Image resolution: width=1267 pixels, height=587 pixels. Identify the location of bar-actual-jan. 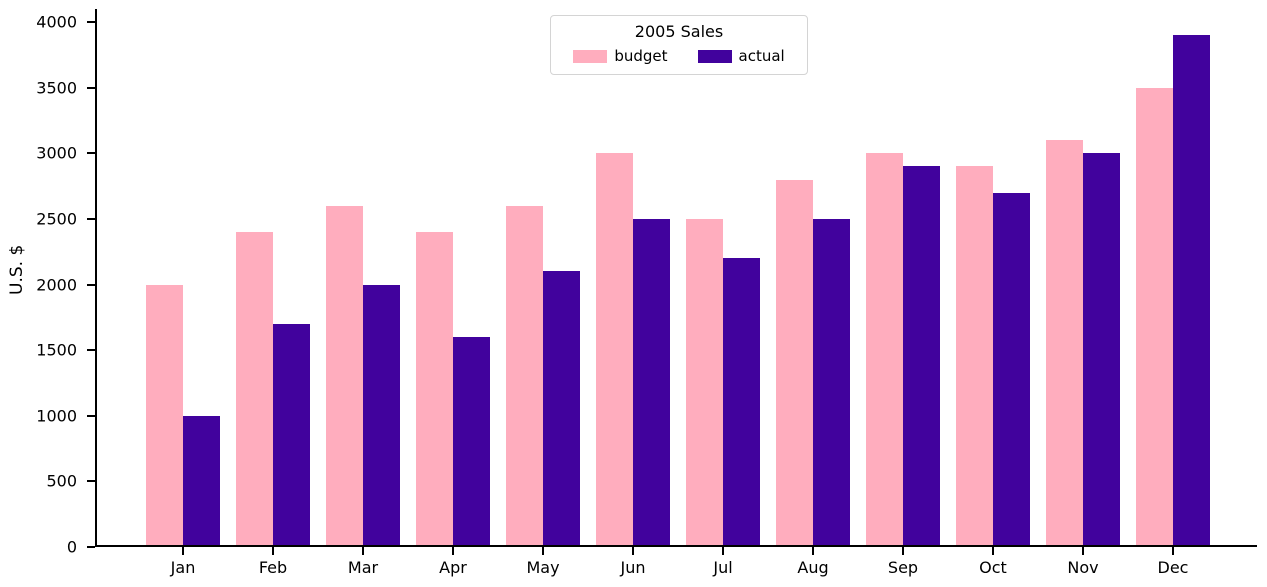
(201, 481).